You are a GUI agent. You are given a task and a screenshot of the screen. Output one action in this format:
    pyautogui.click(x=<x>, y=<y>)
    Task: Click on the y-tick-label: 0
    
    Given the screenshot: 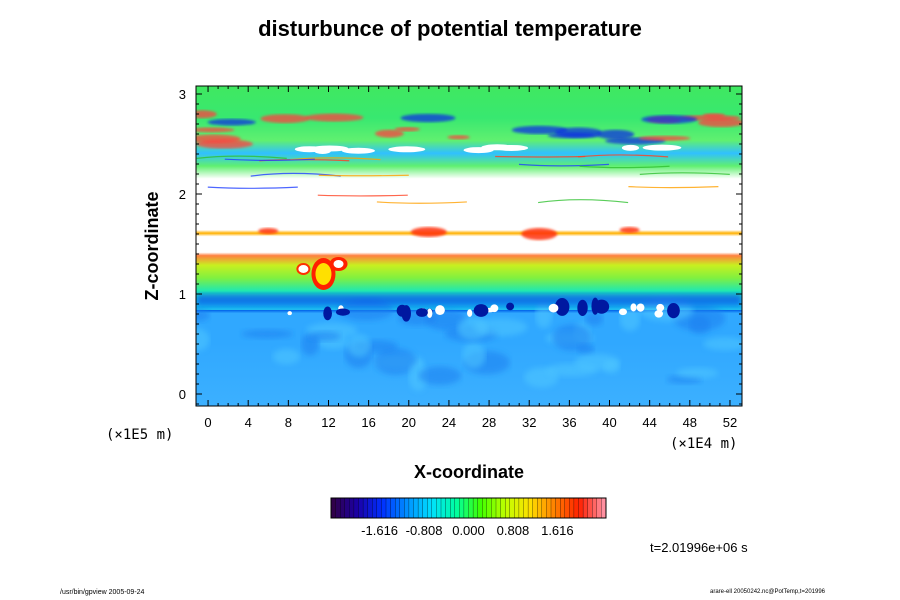 What is the action you would take?
    pyautogui.click(x=182, y=394)
    